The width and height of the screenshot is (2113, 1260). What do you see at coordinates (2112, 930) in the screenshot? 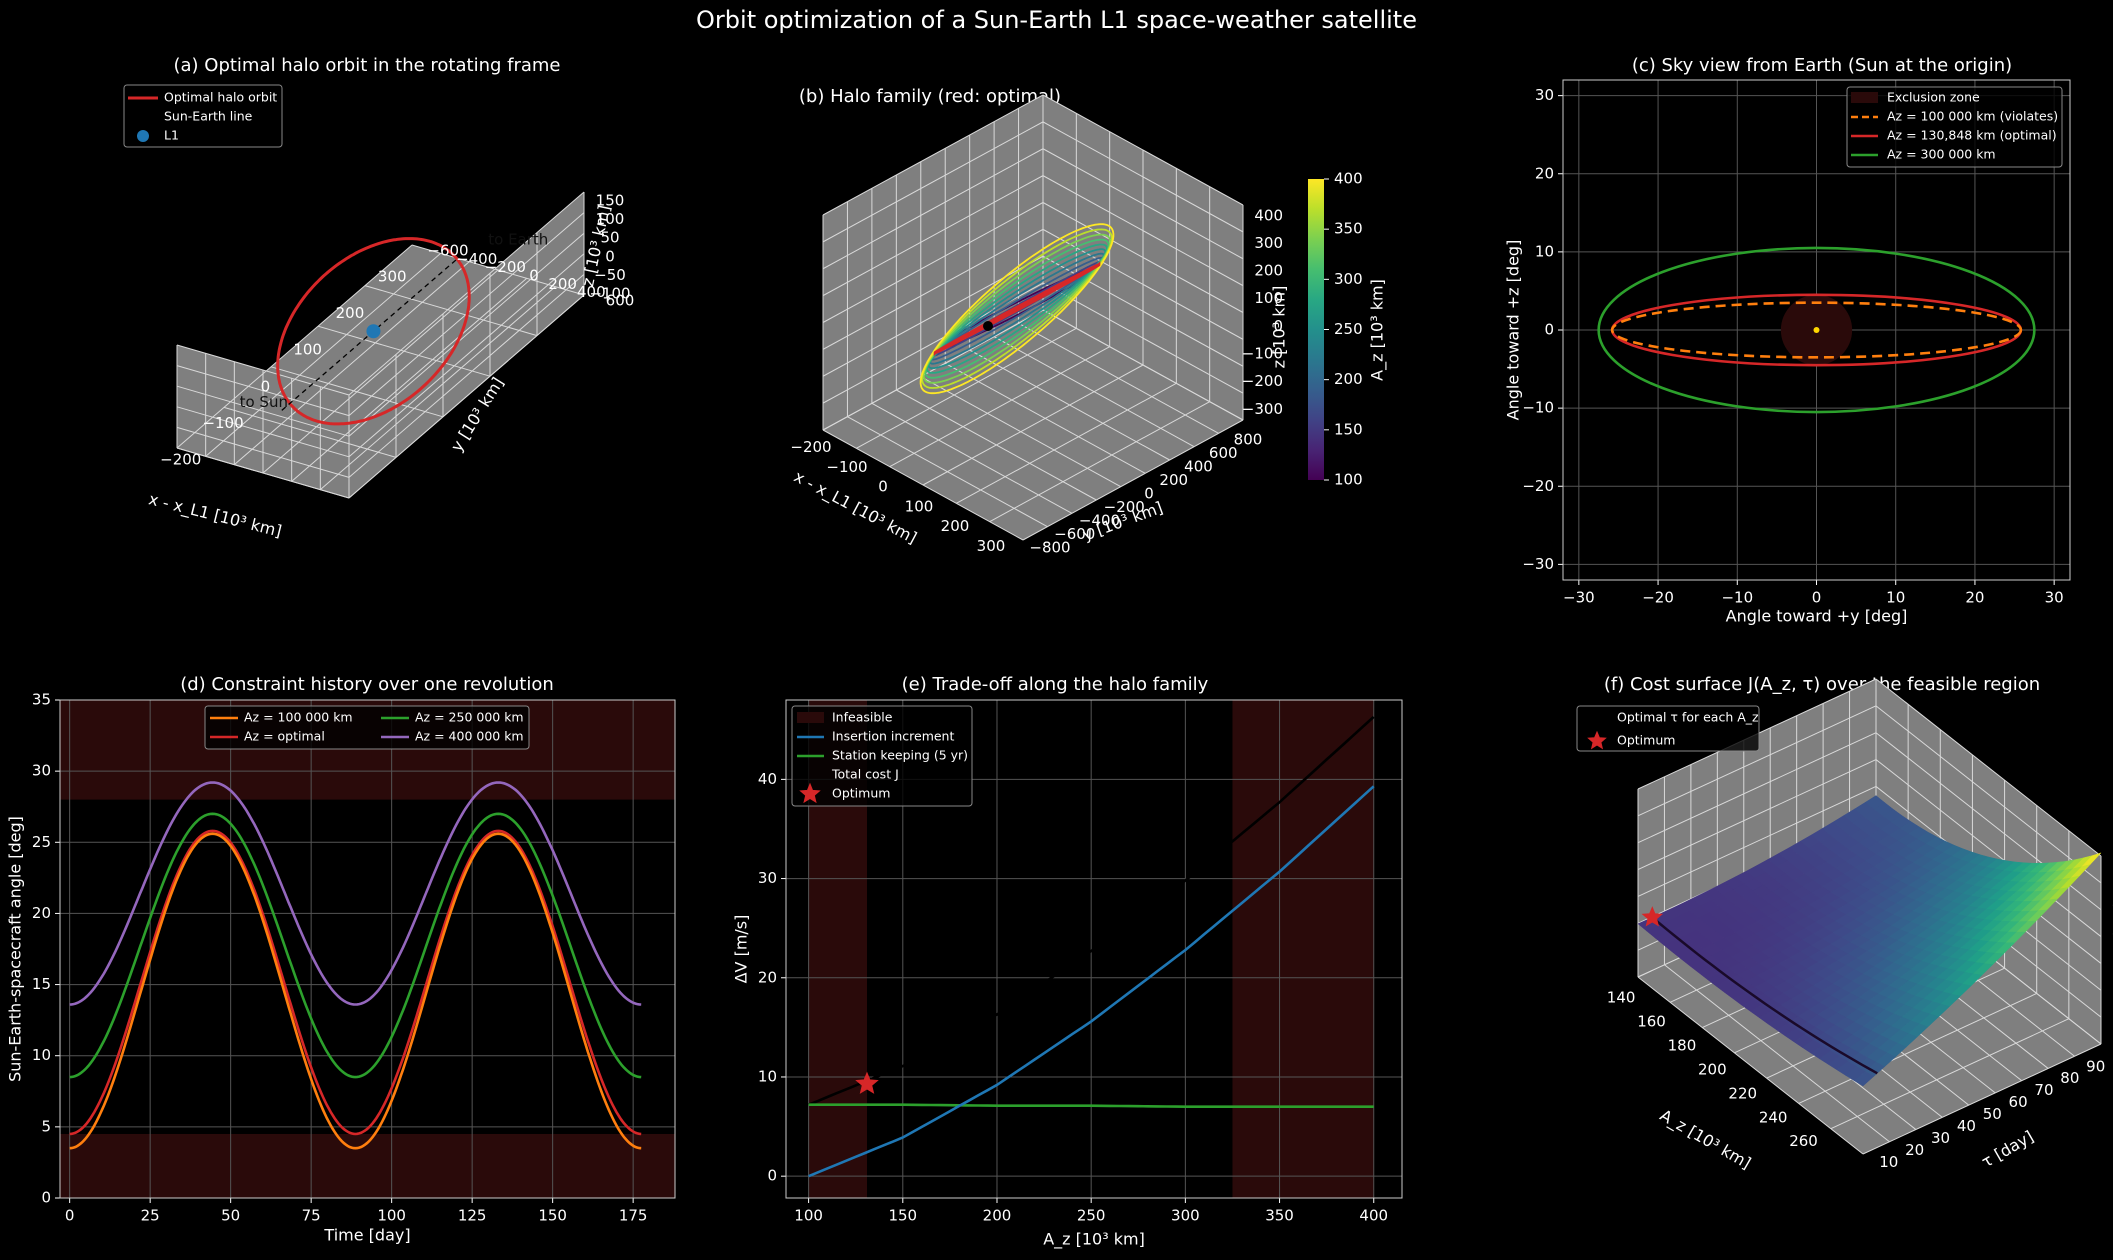
I see `tick-label-z: 20` at bounding box center [2112, 930].